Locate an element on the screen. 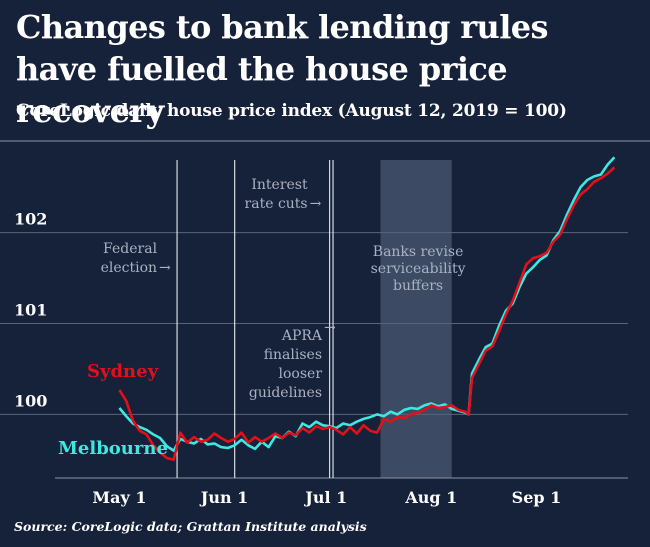 The image size is (650, 547). annotation-banks-revise-buffers: Banks revise is located at coordinates (418, 252).